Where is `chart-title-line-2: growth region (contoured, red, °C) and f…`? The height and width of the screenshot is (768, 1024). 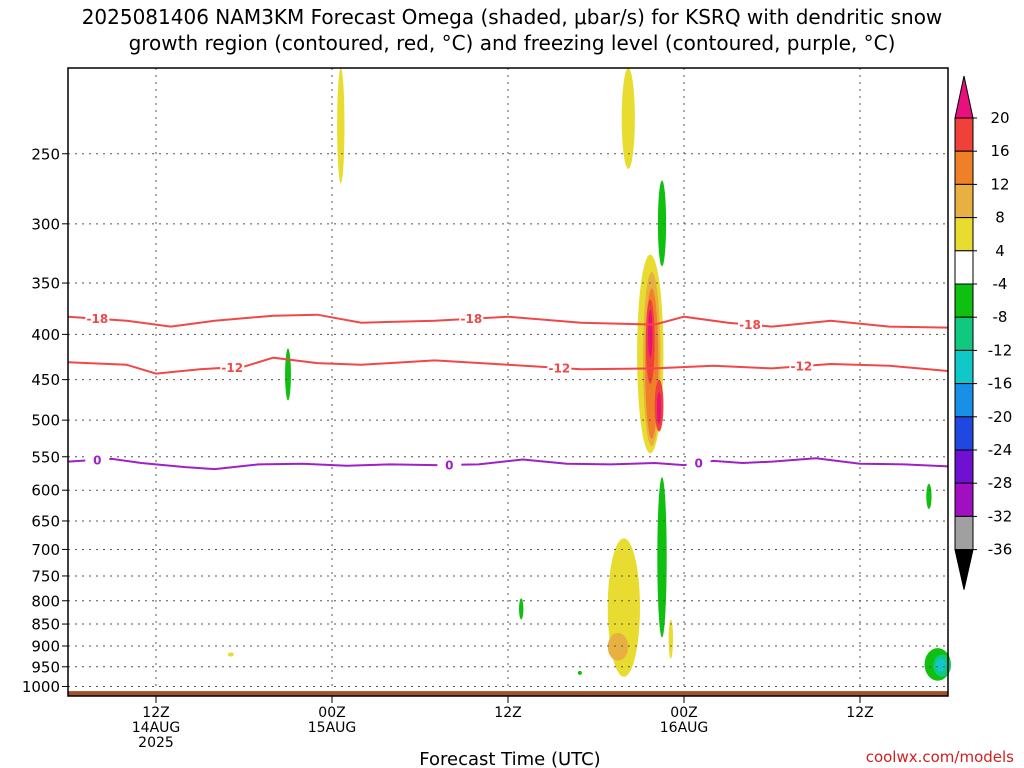
chart-title-line-2: growth region (contoured, red, °C) and f… is located at coordinates (512, 43).